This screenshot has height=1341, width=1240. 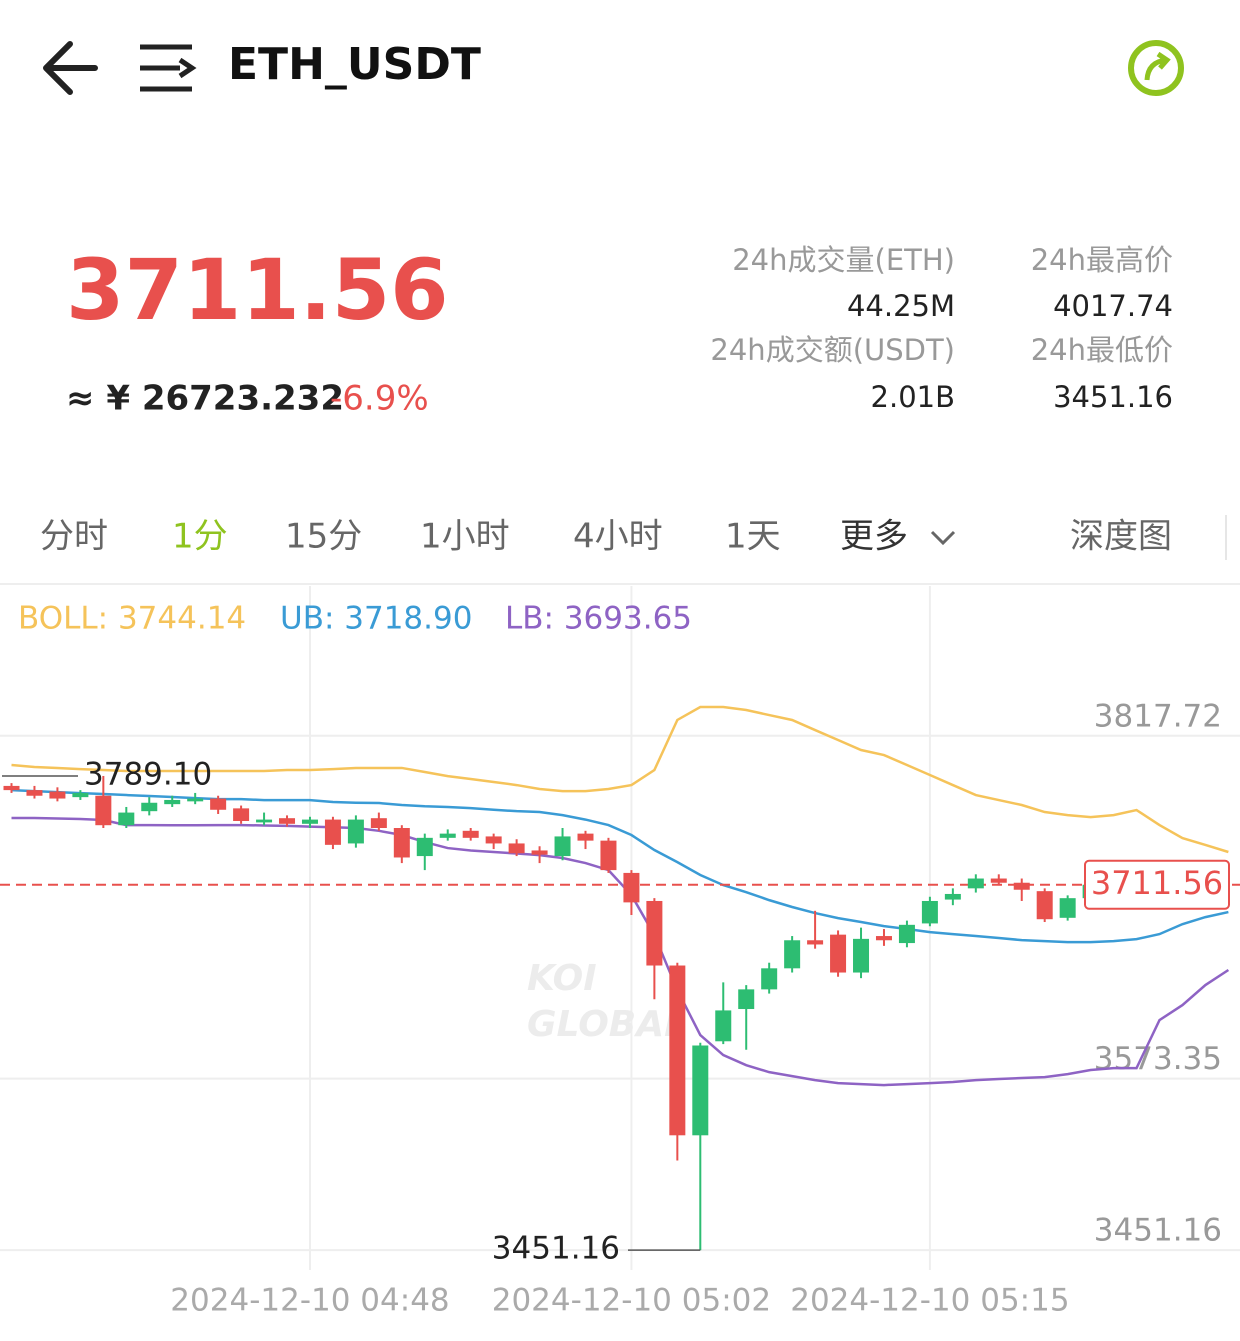 I want to click on back-button, so click(x=70, y=68).